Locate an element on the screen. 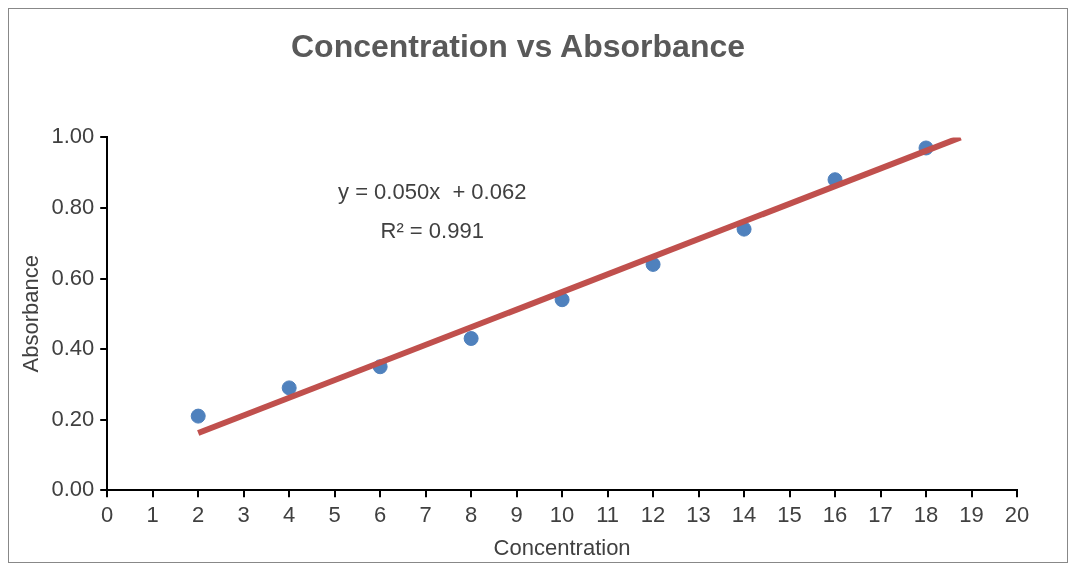  y-tick-label: 0.60 is located at coordinates (73, 277).